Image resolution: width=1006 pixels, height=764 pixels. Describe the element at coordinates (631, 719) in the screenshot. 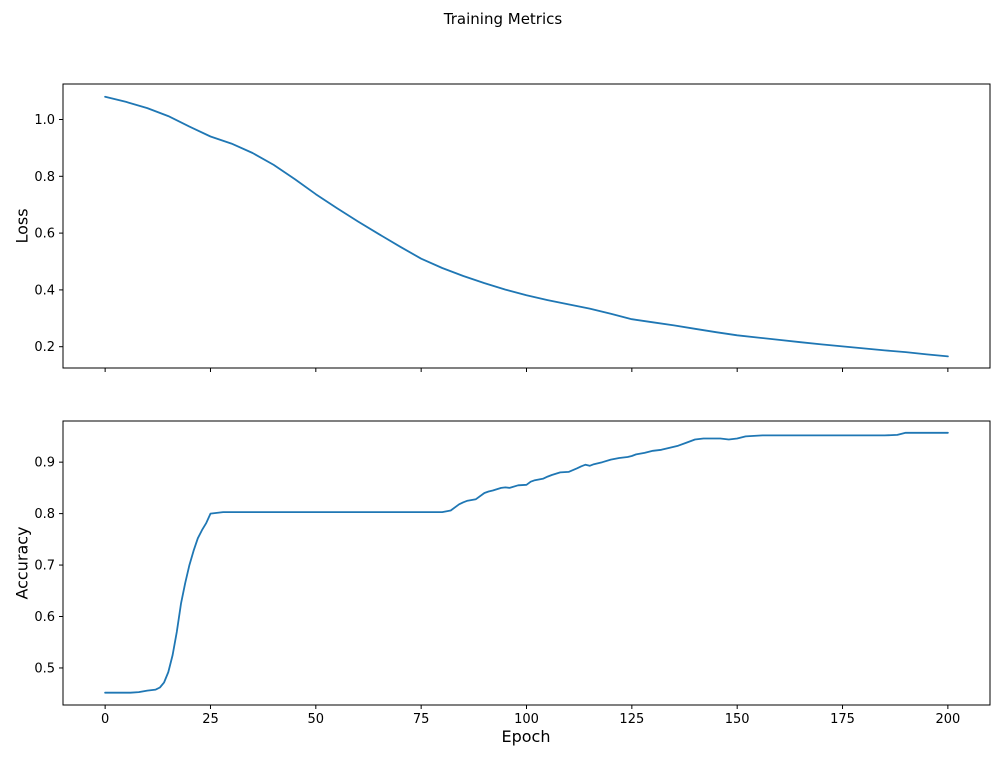

I see `x-tick-label: 125` at that location.